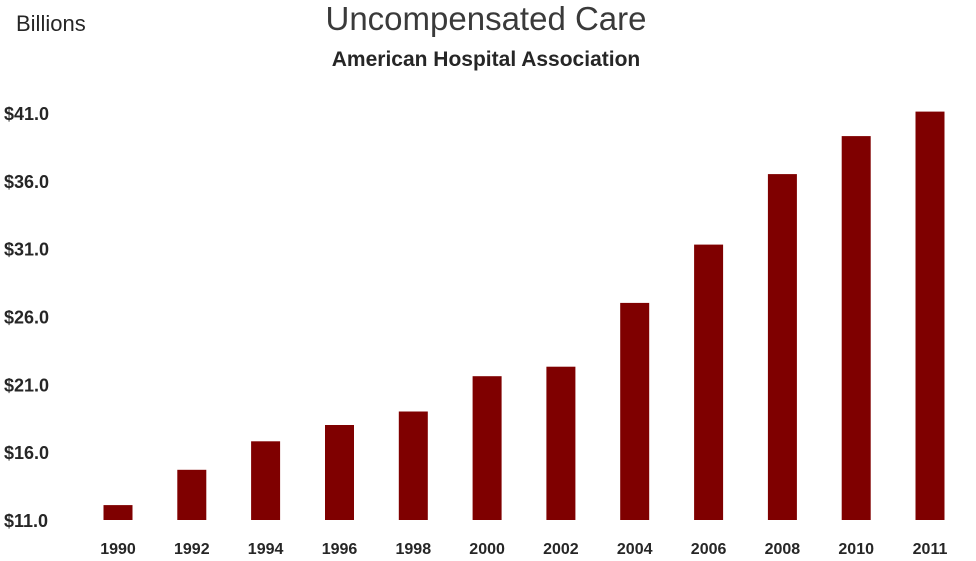 This screenshot has width=976, height=561. What do you see at coordinates (487, 448) in the screenshot?
I see `bar-2000` at bounding box center [487, 448].